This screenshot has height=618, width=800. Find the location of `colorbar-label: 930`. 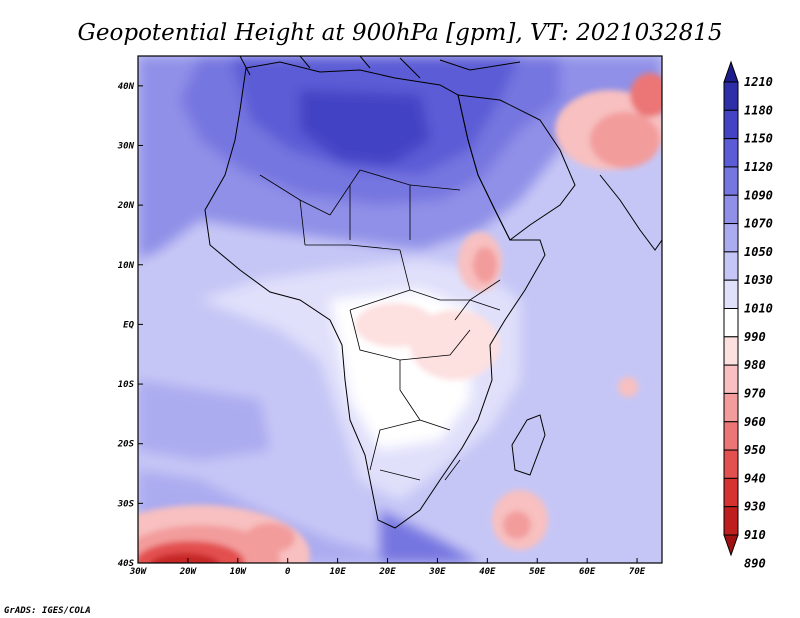

colorbar-label: 930 is located at coordinates (755, 507).